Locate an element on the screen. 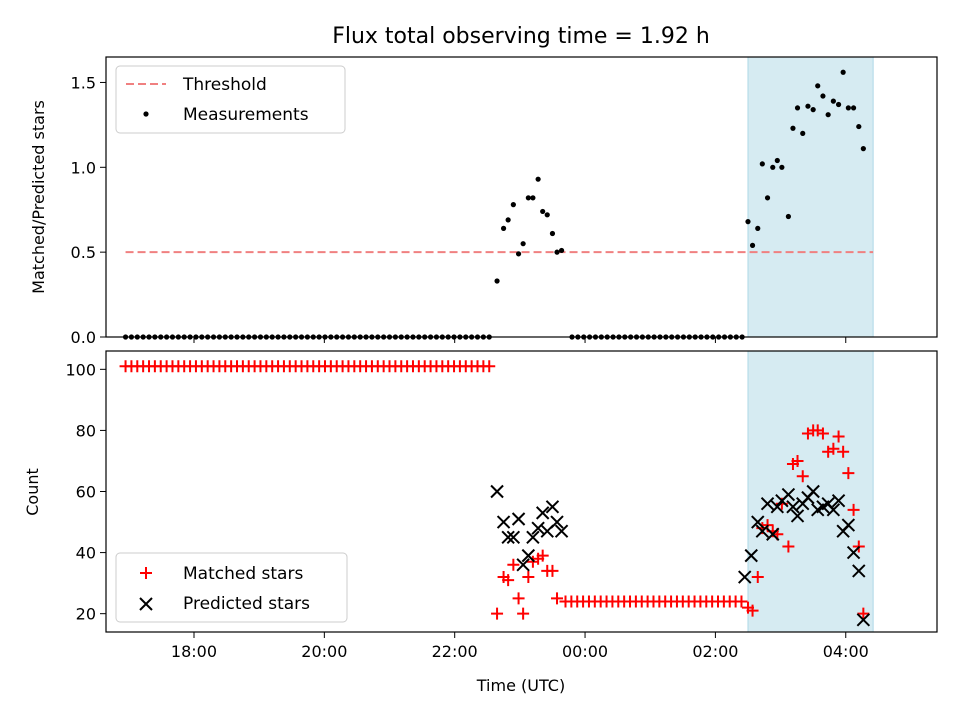  x-tick-label: 22:00 is located at coordinates (455, 651).